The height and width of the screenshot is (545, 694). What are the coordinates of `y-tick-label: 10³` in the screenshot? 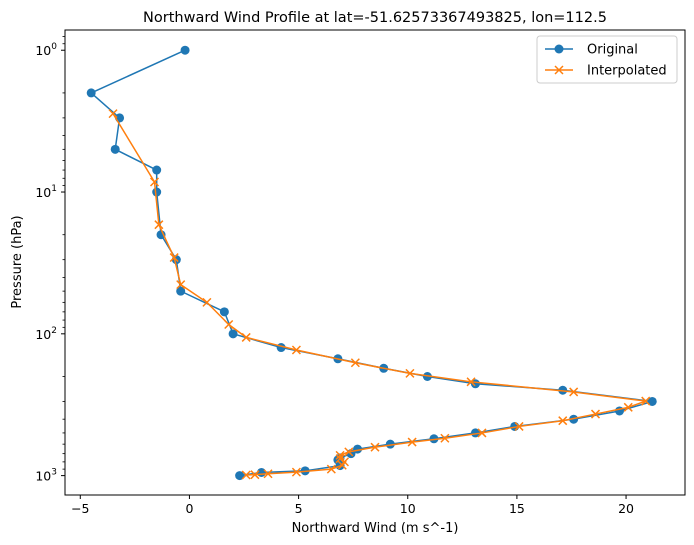 It's located at (46, 476).